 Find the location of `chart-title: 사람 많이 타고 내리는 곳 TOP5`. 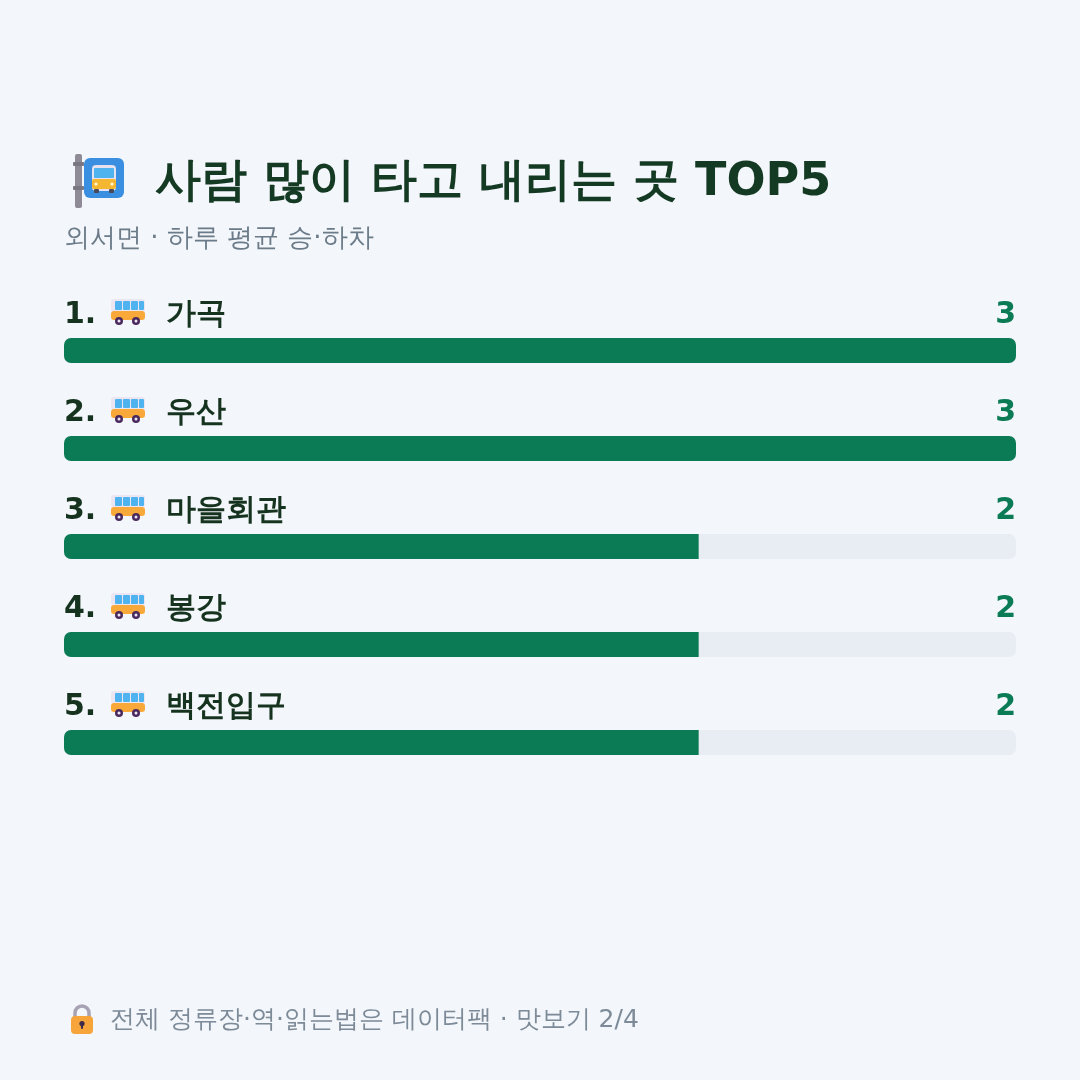

chart-title: 사람 많이 타고 내리는 곳 TOP5 is located at coordinates (493, 179).